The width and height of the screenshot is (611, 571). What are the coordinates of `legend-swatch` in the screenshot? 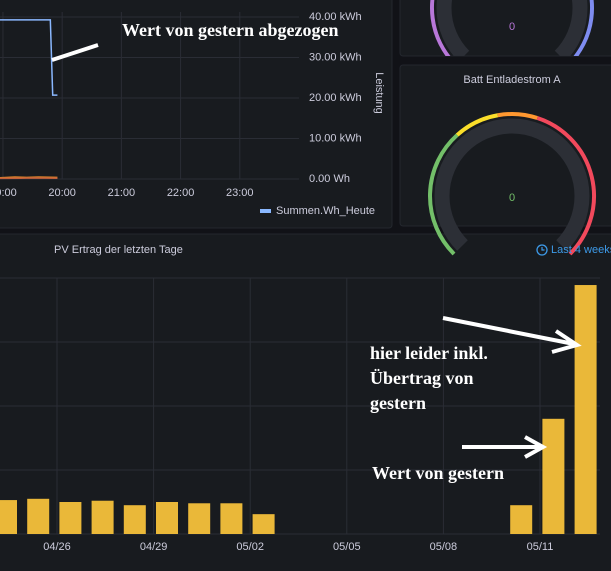 It's located at (265, 211).